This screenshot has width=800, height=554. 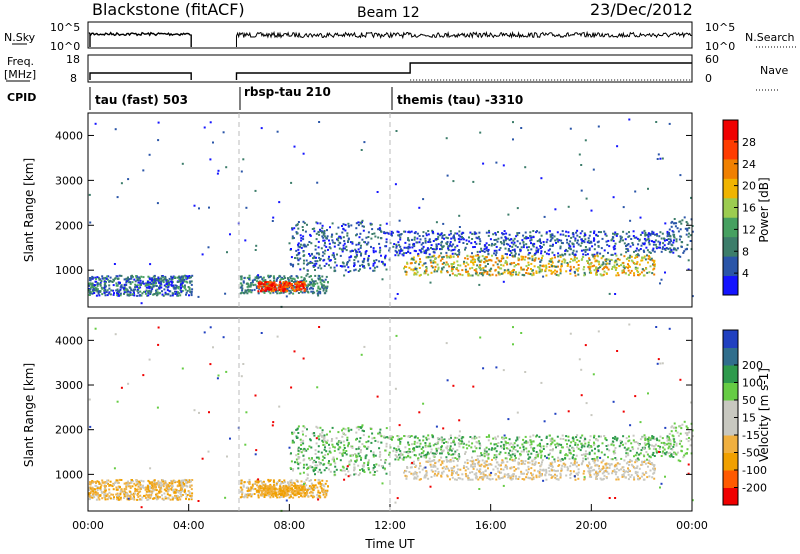 What do you see at coordinates (390, 71) in the screenshot?
I see `freq-trace` at bounding box center [390, 71].